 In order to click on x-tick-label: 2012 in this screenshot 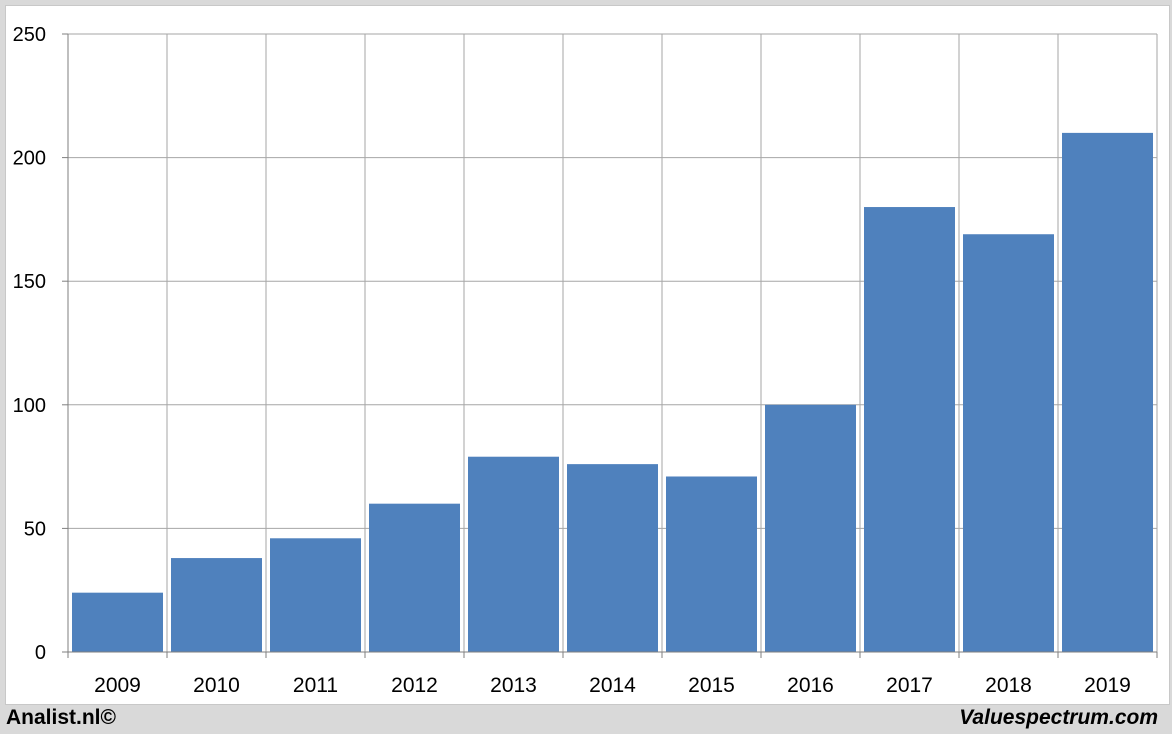, I will do `click(414, 685)`.